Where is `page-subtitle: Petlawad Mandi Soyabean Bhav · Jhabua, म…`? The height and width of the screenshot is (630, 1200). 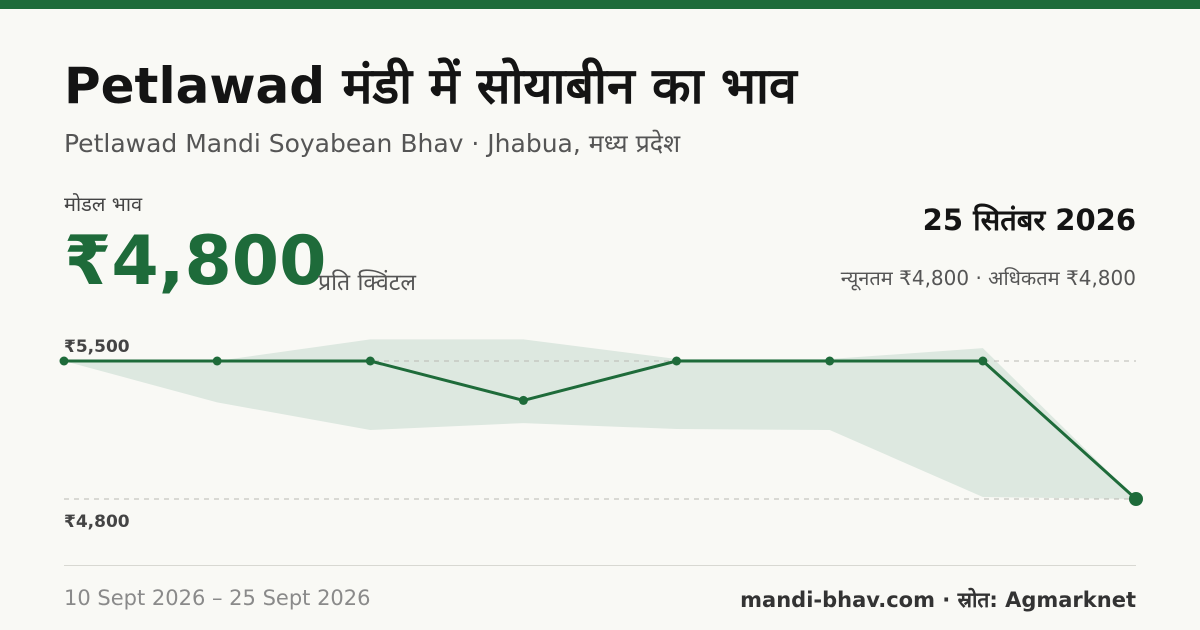
page-subtitle: Petlawad Mandi Soyabean Bhav · Jhabua, म… is located at coordinates (372, 143).